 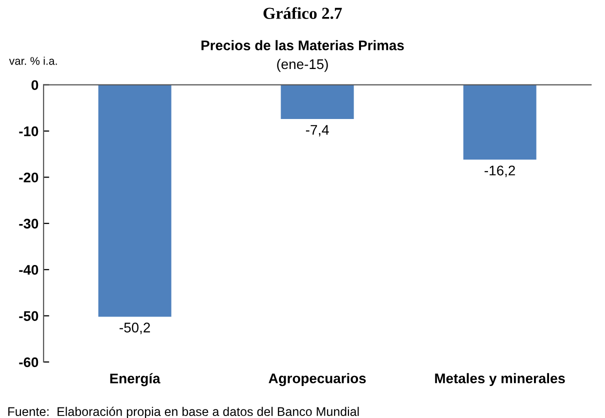 What do you see at coordinates (499, 172) in the screenshot?
I see `data-label: -16,2` at bounding box center [499, 172].